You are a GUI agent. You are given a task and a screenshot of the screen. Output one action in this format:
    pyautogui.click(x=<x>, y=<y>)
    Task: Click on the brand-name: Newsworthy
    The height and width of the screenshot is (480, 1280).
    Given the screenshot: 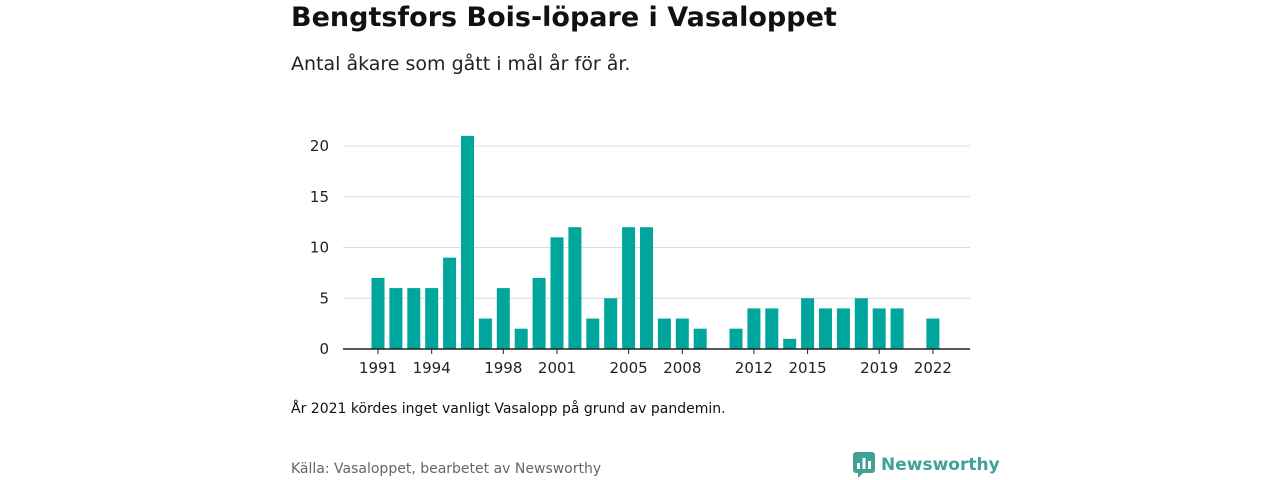 What is the action you would take?
    pyautogui.click(x=940, y=465)
    